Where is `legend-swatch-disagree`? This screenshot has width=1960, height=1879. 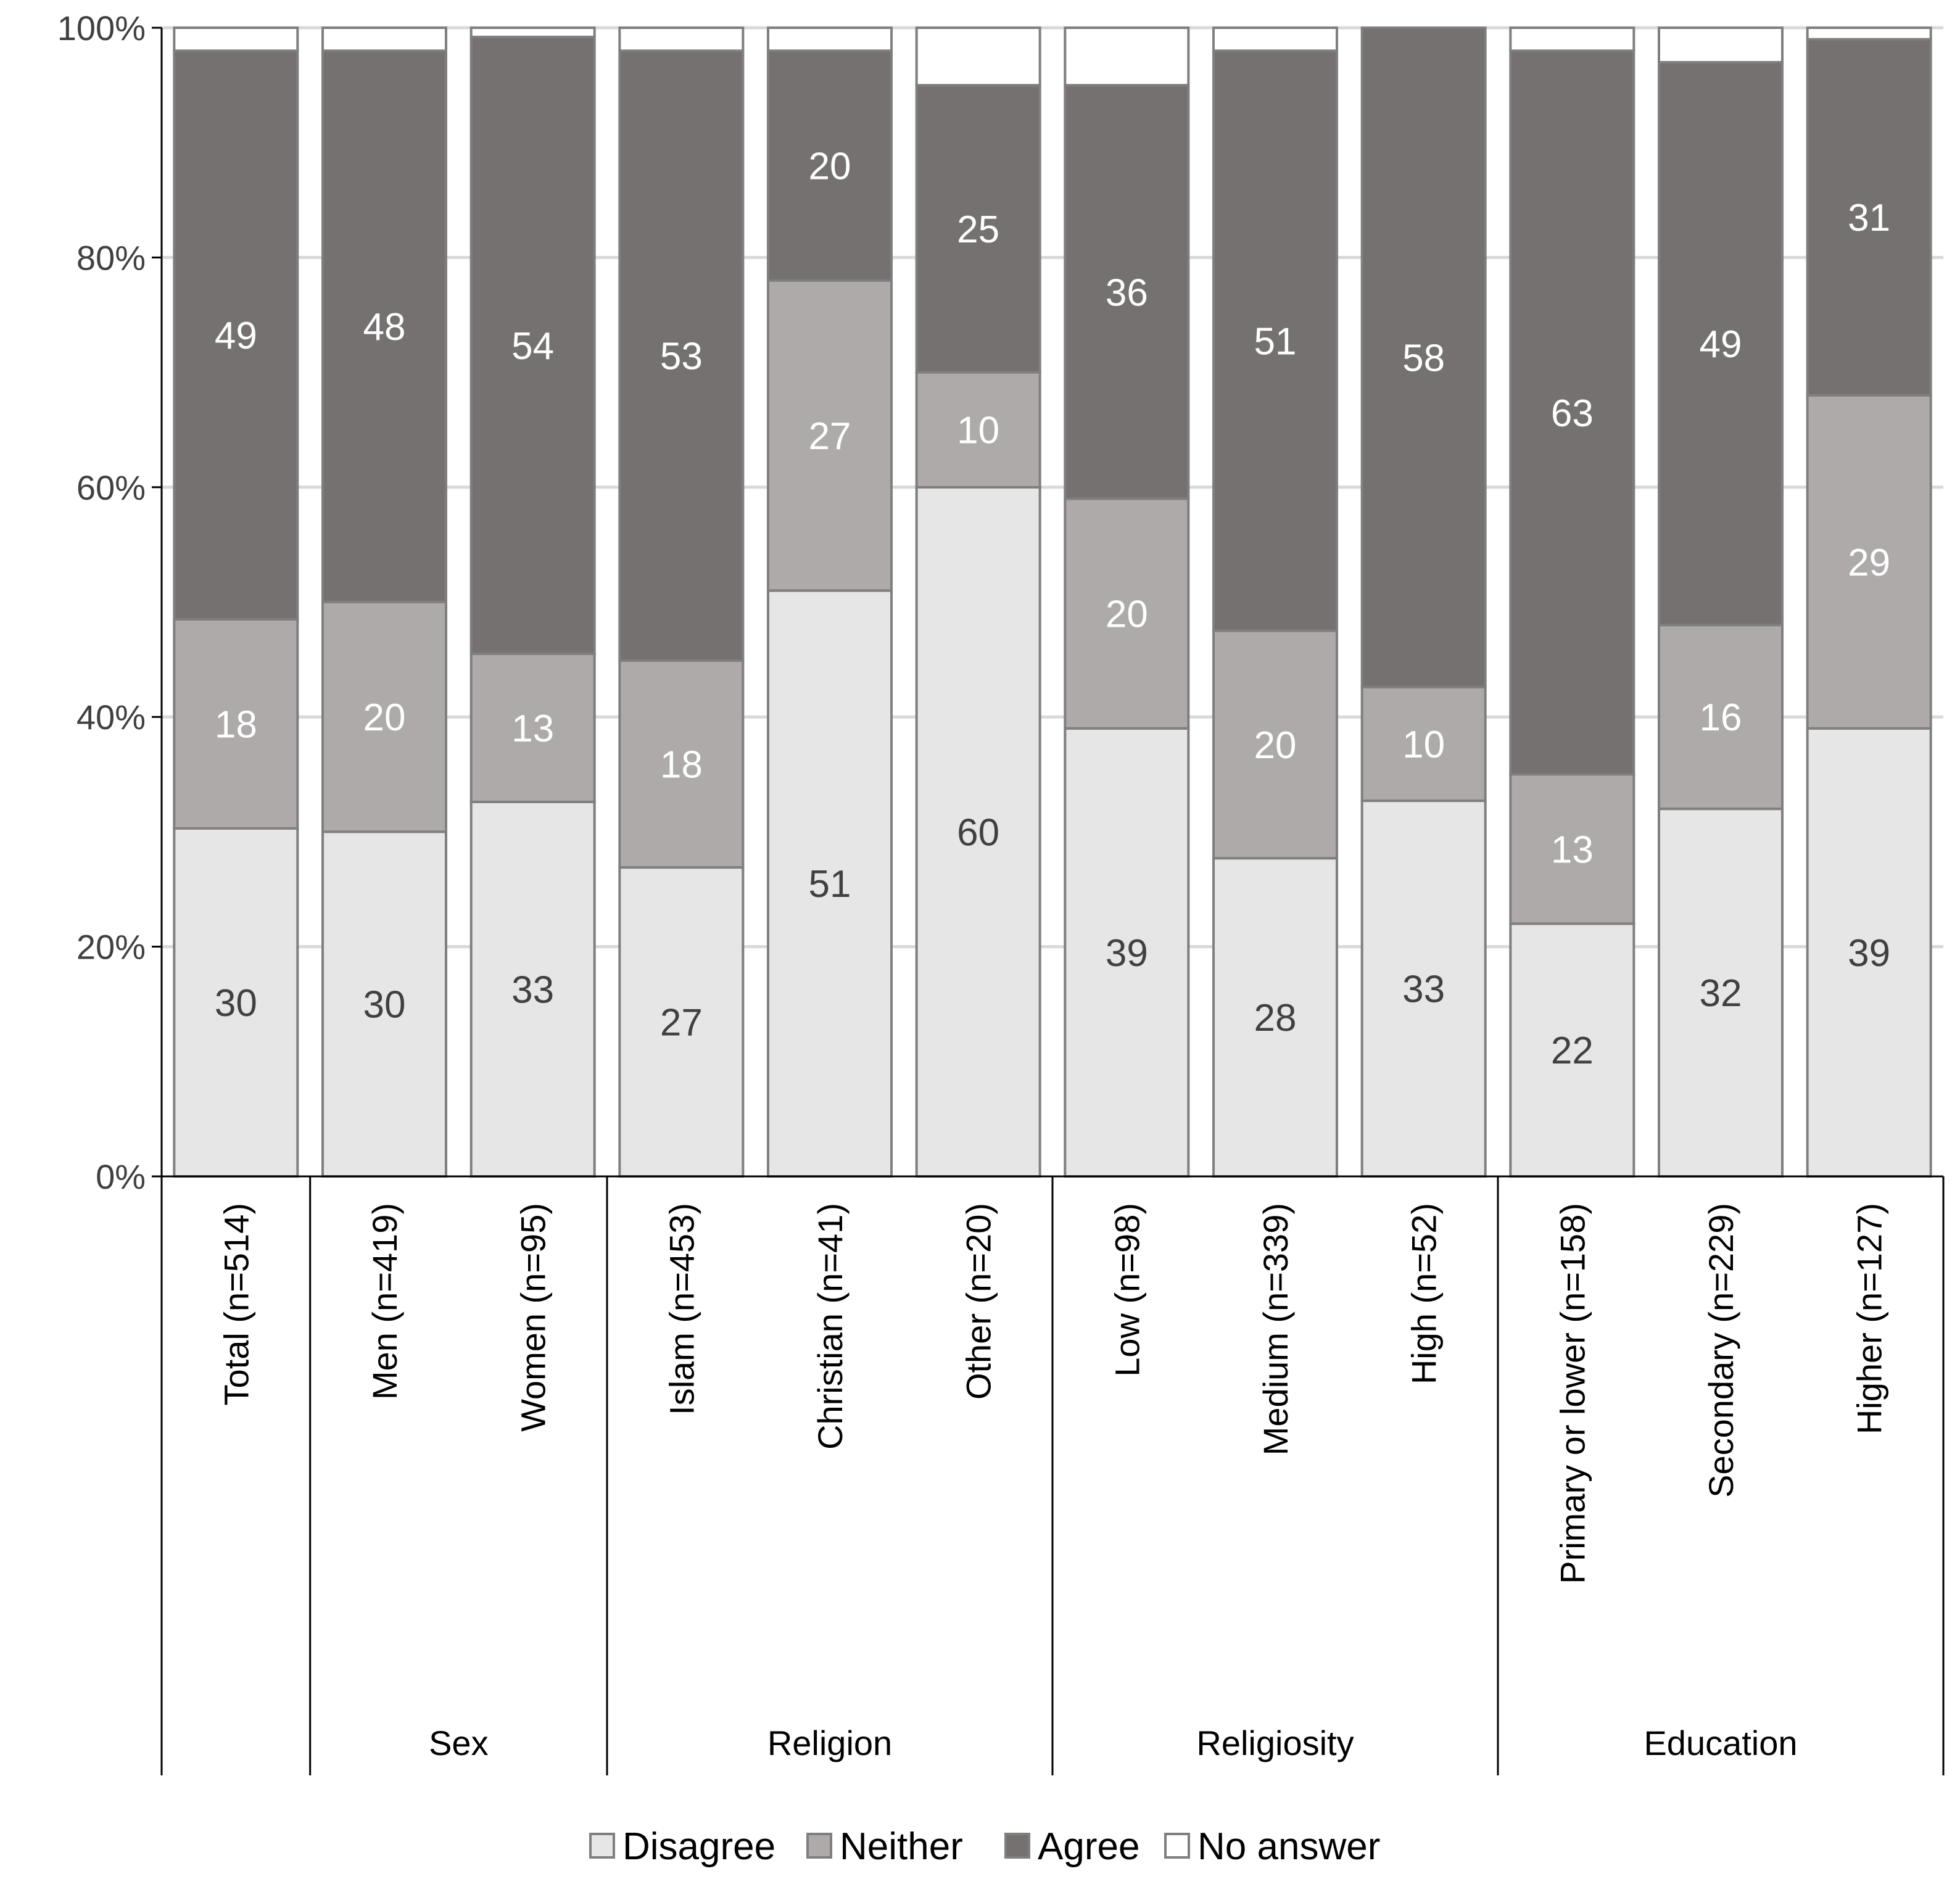
legend-swatch-disagree is located at coordinates (602, 1846).